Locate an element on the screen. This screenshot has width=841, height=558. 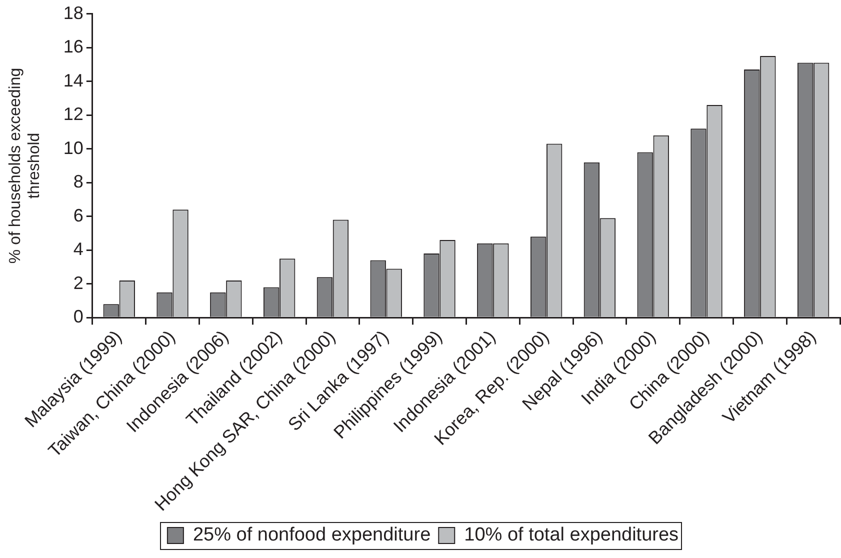
y-tick-label: 4 is located at coordinates (78, 249).